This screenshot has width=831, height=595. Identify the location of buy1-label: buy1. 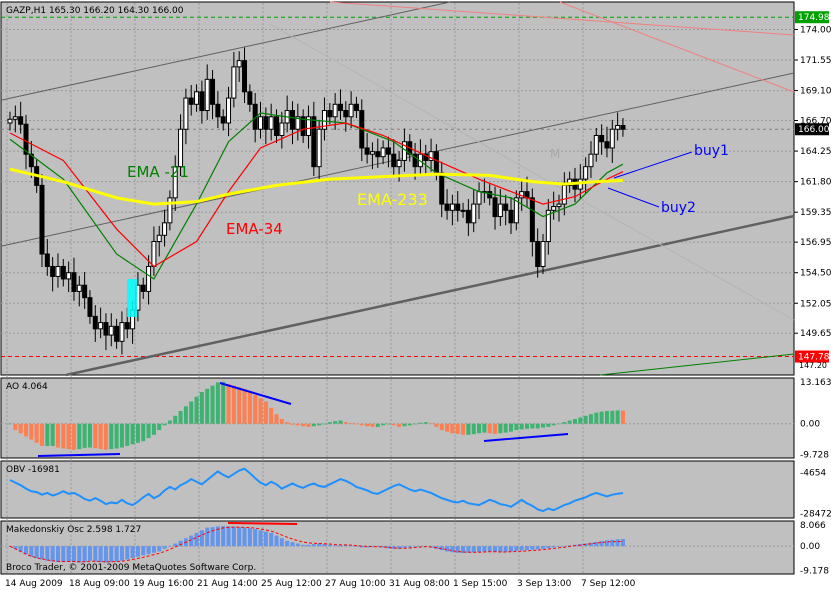
(711, 151).